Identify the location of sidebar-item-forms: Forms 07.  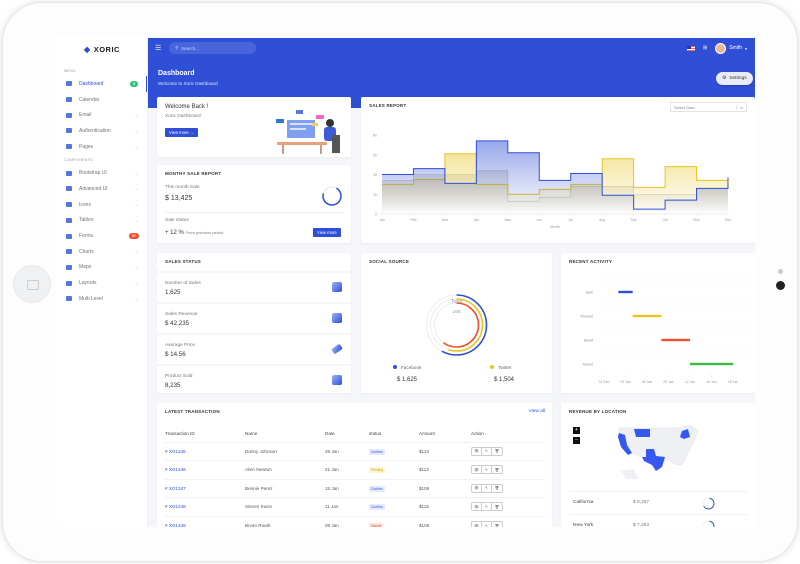
(102, 236).